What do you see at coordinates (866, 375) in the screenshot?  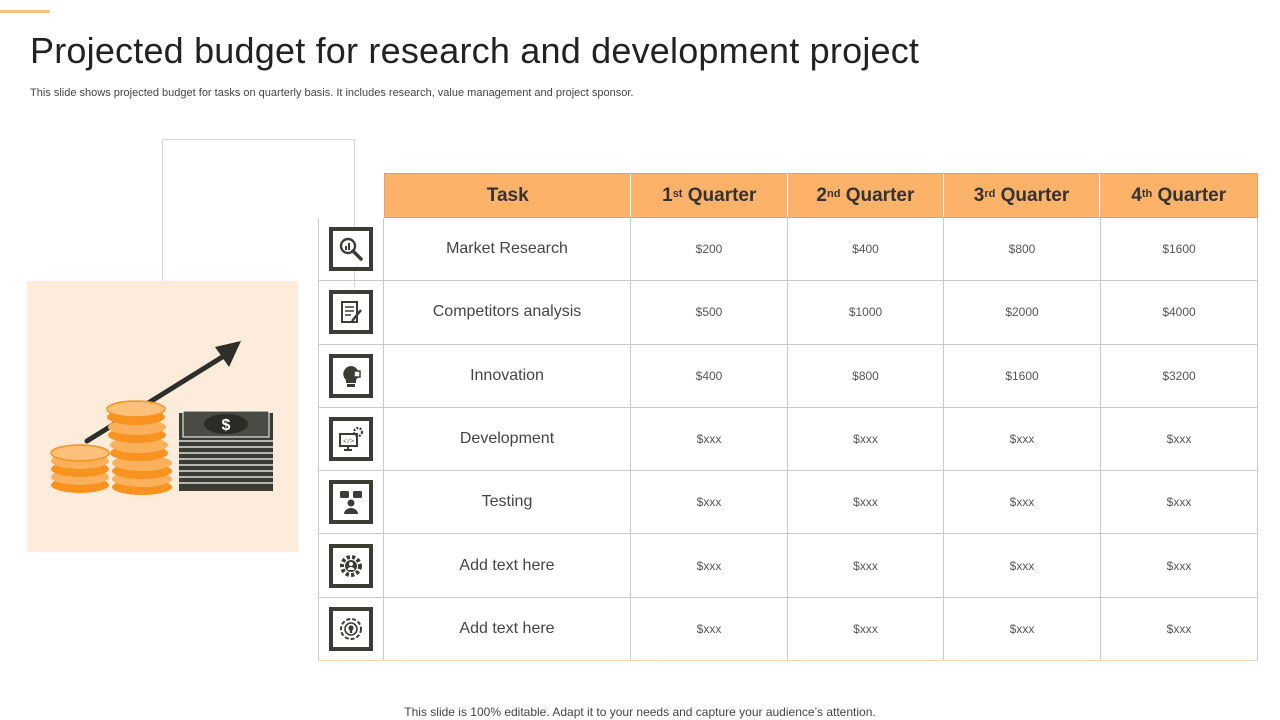 I see `value-cell-q2: $800` at bounding box center [866, 375].